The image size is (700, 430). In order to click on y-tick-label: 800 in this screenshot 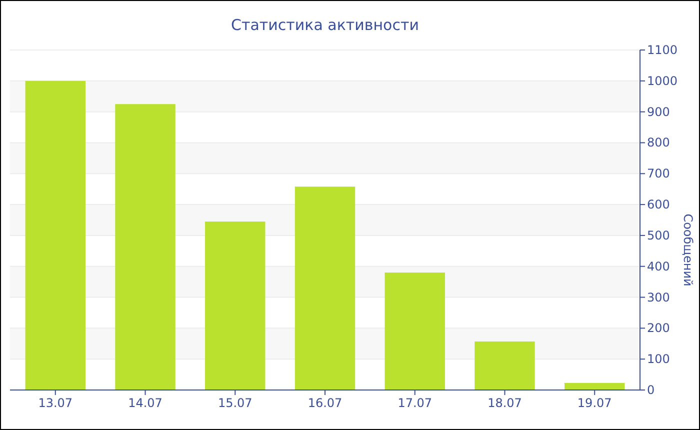, I will do `click(658, 143)`.